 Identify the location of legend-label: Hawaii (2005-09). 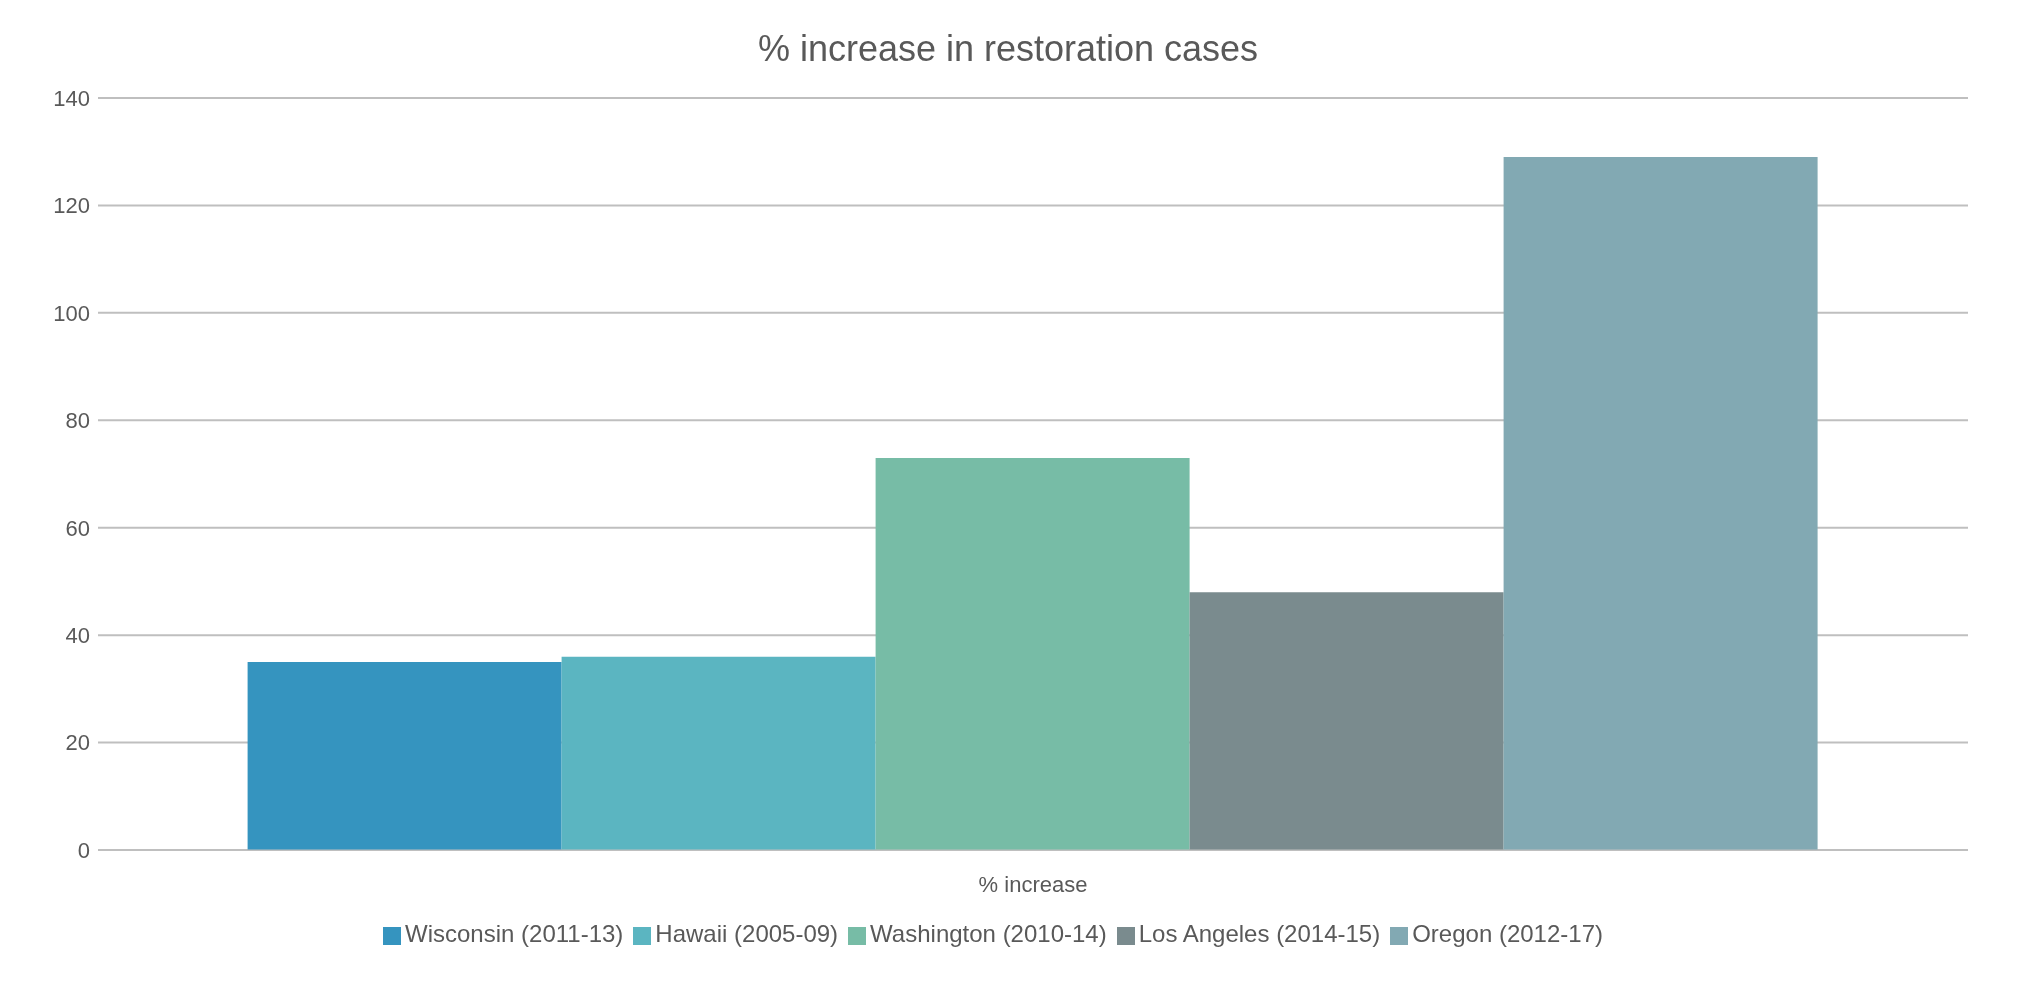
(747, 933).